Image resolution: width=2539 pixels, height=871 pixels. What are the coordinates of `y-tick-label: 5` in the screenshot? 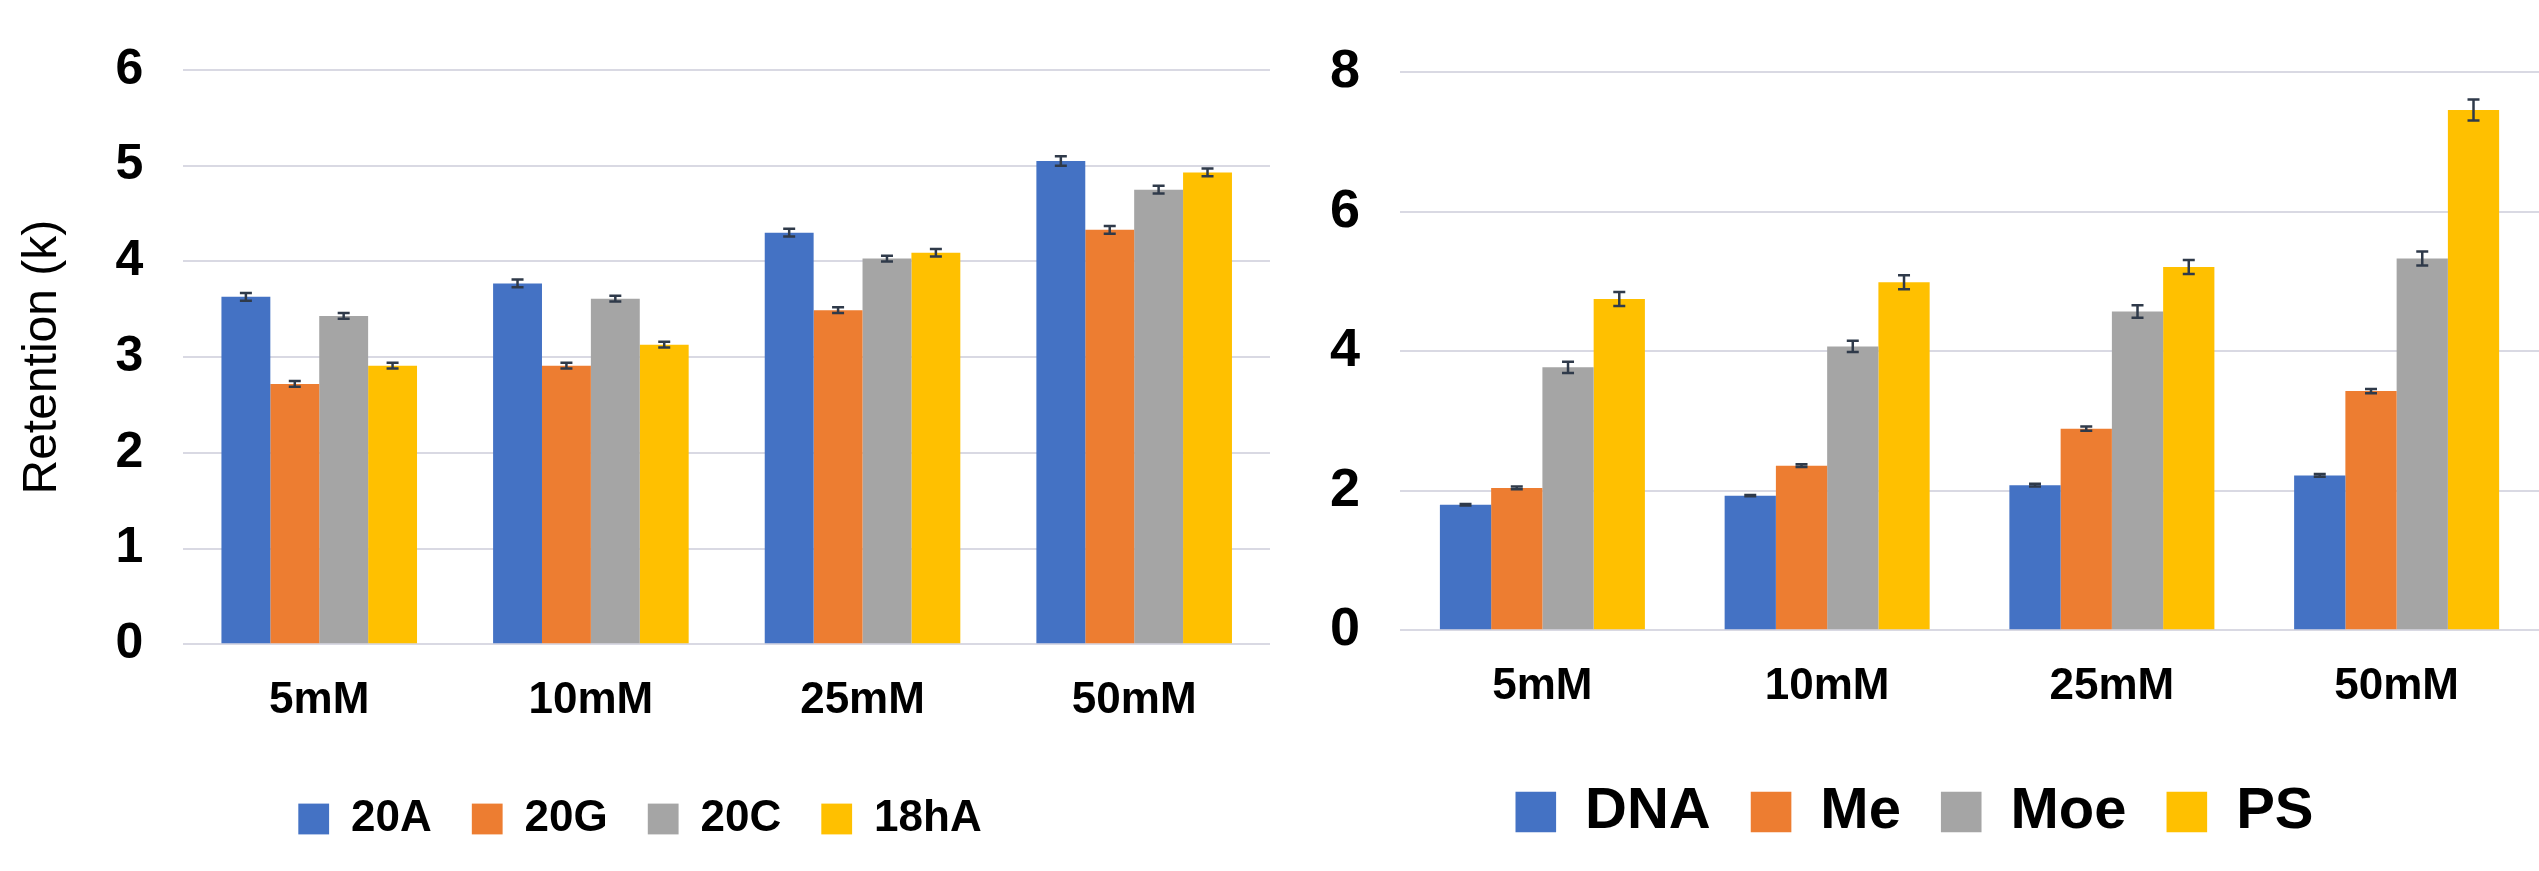 It's located at (129, 162).